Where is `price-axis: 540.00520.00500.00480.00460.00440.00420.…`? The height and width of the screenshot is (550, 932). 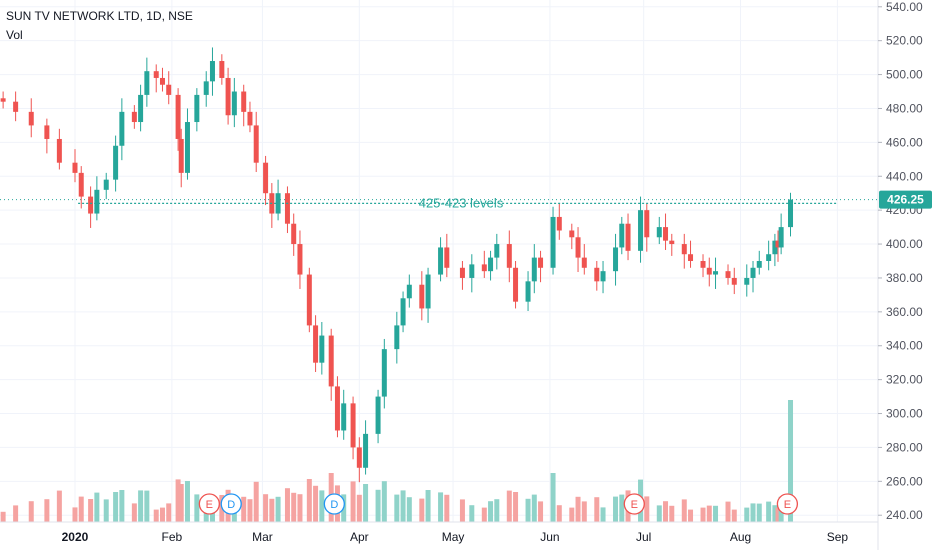 price-axis: 540.00520.00500.00480.00460.00440.00420.… is located at coordinates (900, 261).